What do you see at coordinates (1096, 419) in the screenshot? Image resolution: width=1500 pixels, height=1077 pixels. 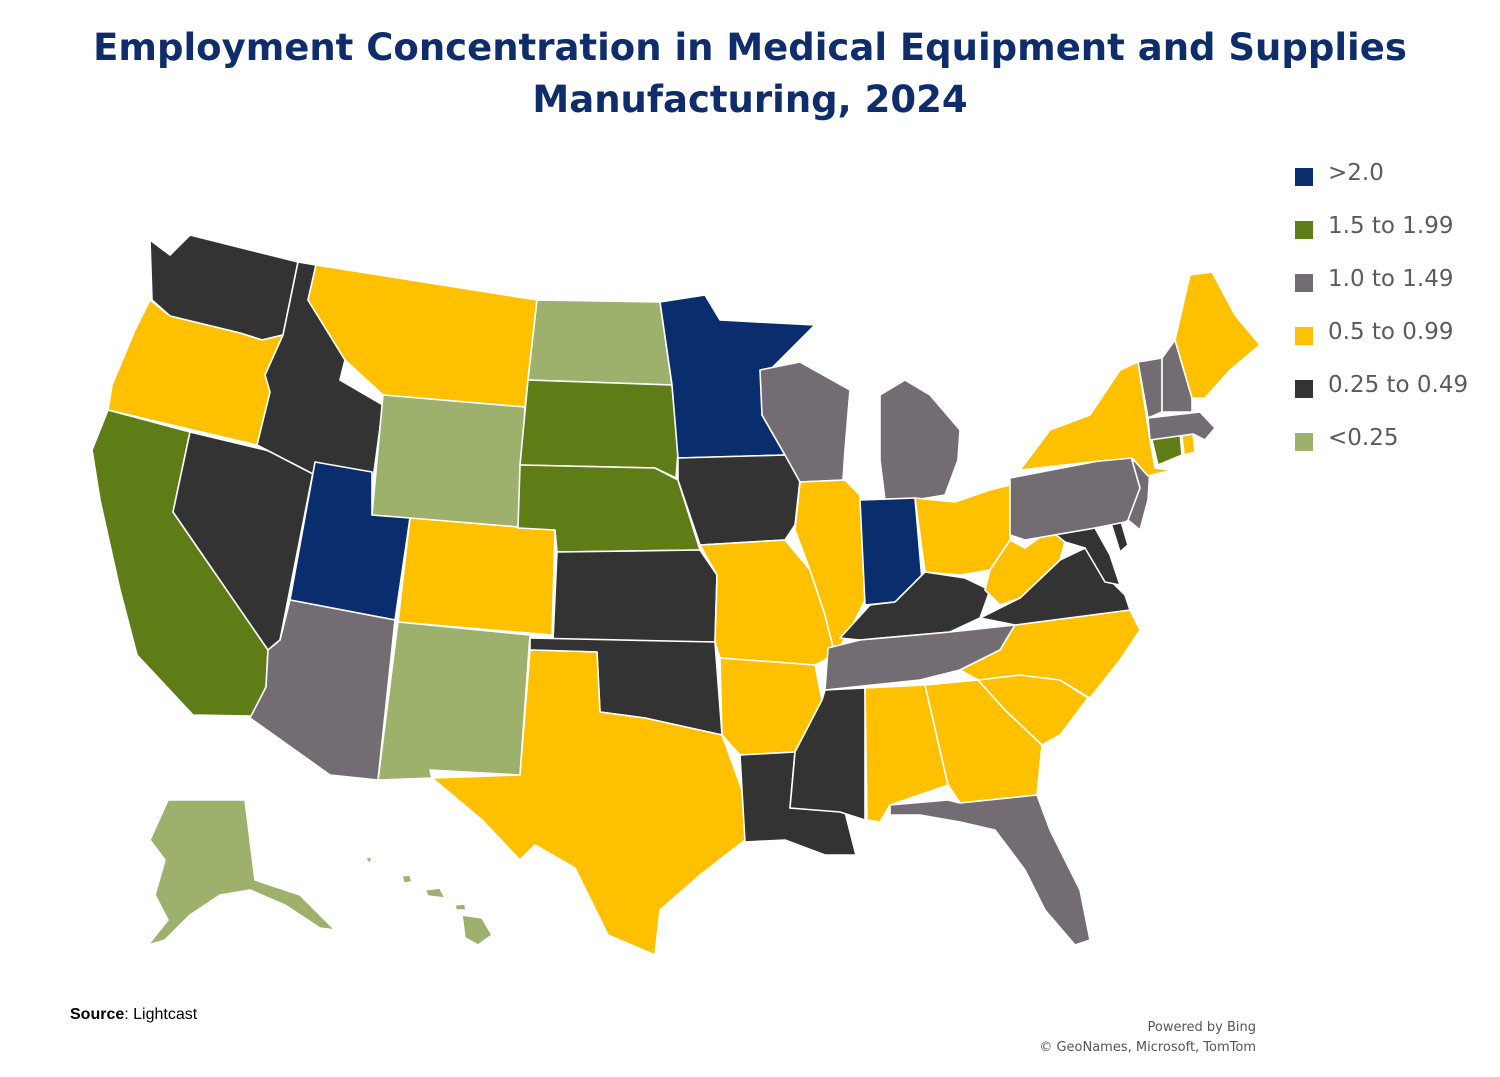 I see `state-ny` at bounding box center [1096, 419].